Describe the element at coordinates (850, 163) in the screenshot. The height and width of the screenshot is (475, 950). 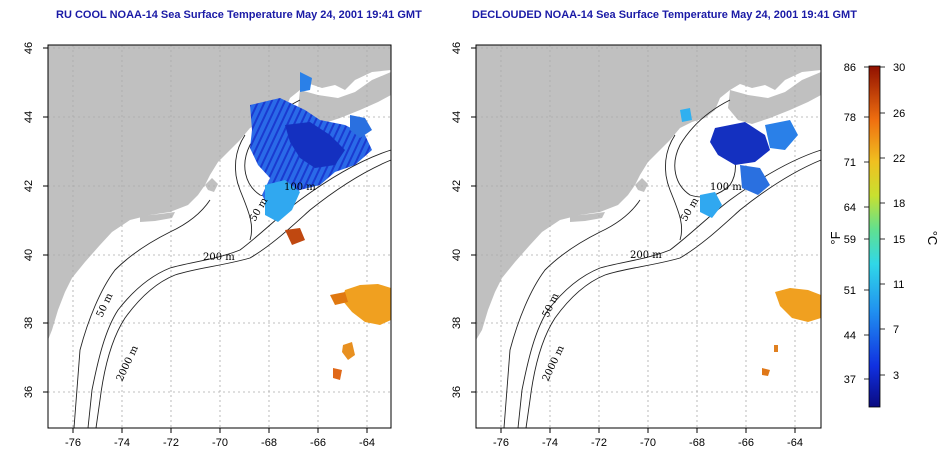
I see `colorbar-f-tick: 71` at that location.